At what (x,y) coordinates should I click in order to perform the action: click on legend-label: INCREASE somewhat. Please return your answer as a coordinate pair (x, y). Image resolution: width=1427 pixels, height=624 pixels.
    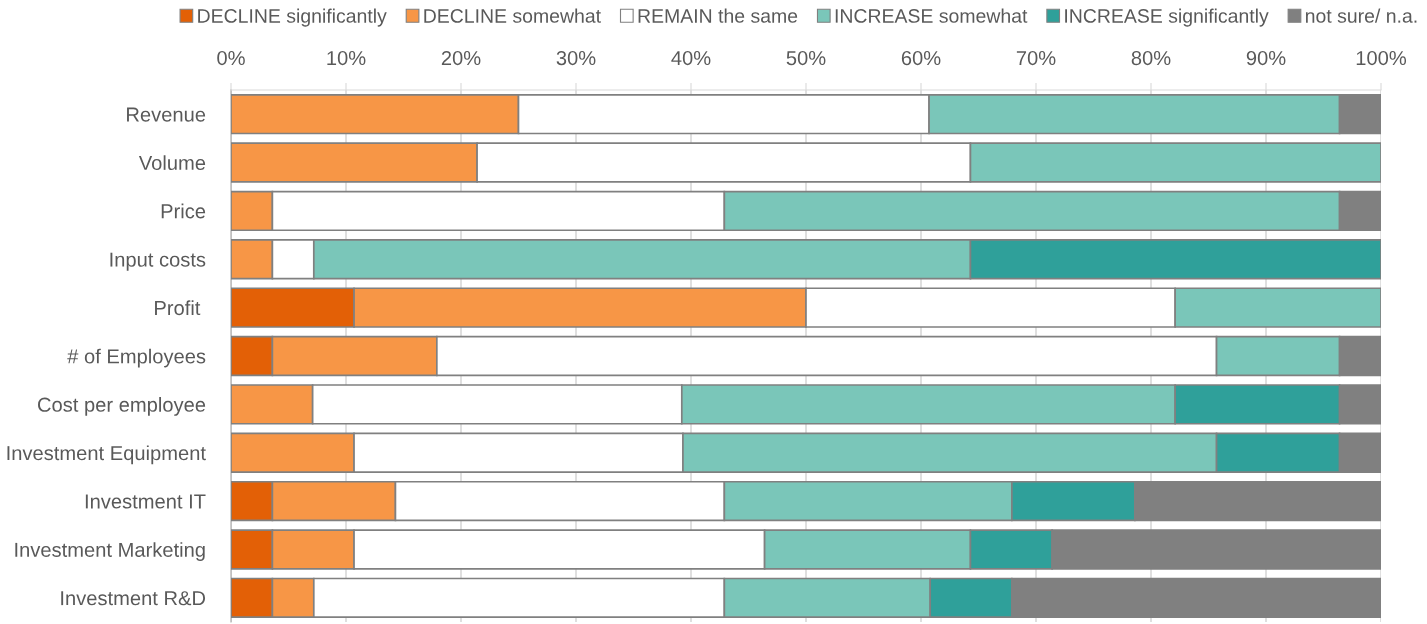
    Looking at the image, I should click on (931, 15).